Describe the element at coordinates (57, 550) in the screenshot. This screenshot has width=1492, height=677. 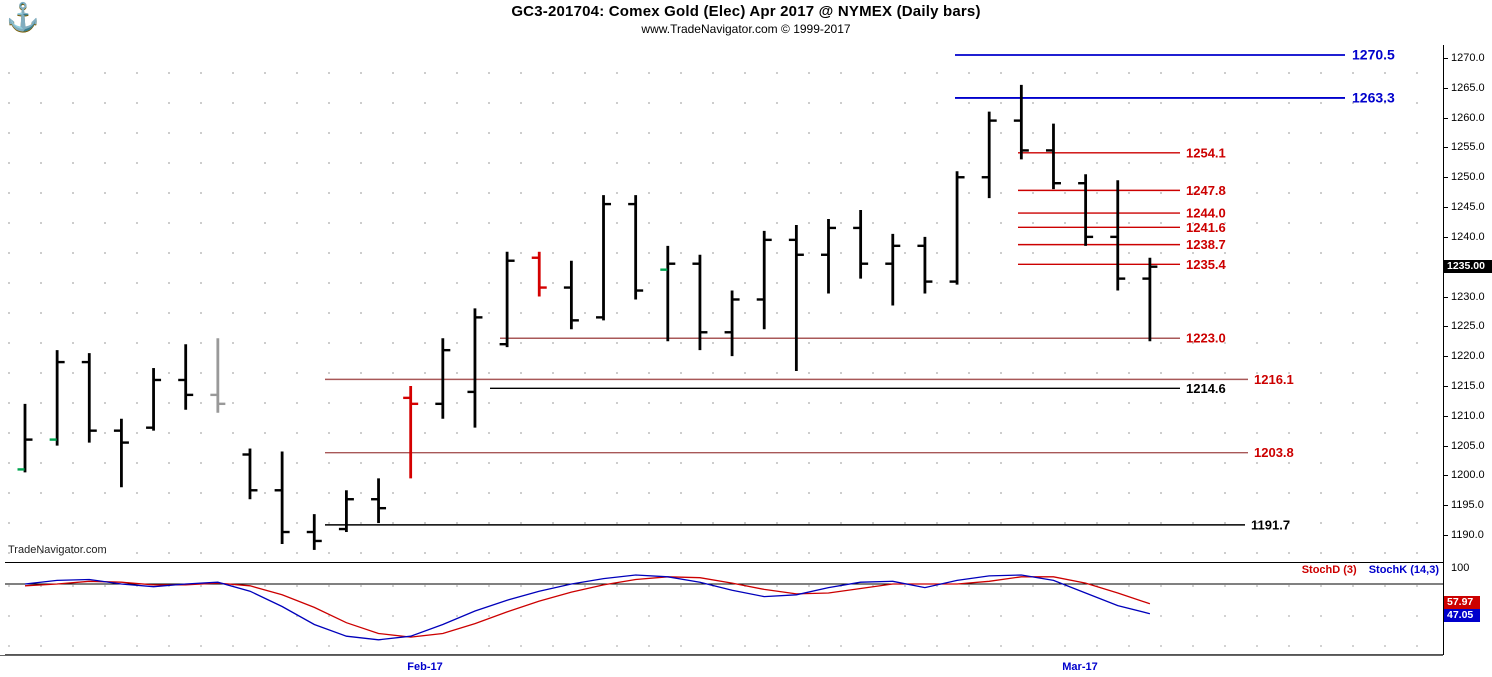
I see `watermark: TradeNavigator.com` at that location.